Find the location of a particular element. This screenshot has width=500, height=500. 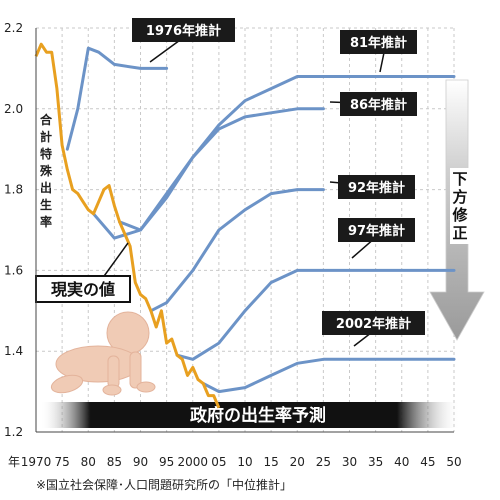

revision-label-char: 方 is located at coordinates (459, 197).